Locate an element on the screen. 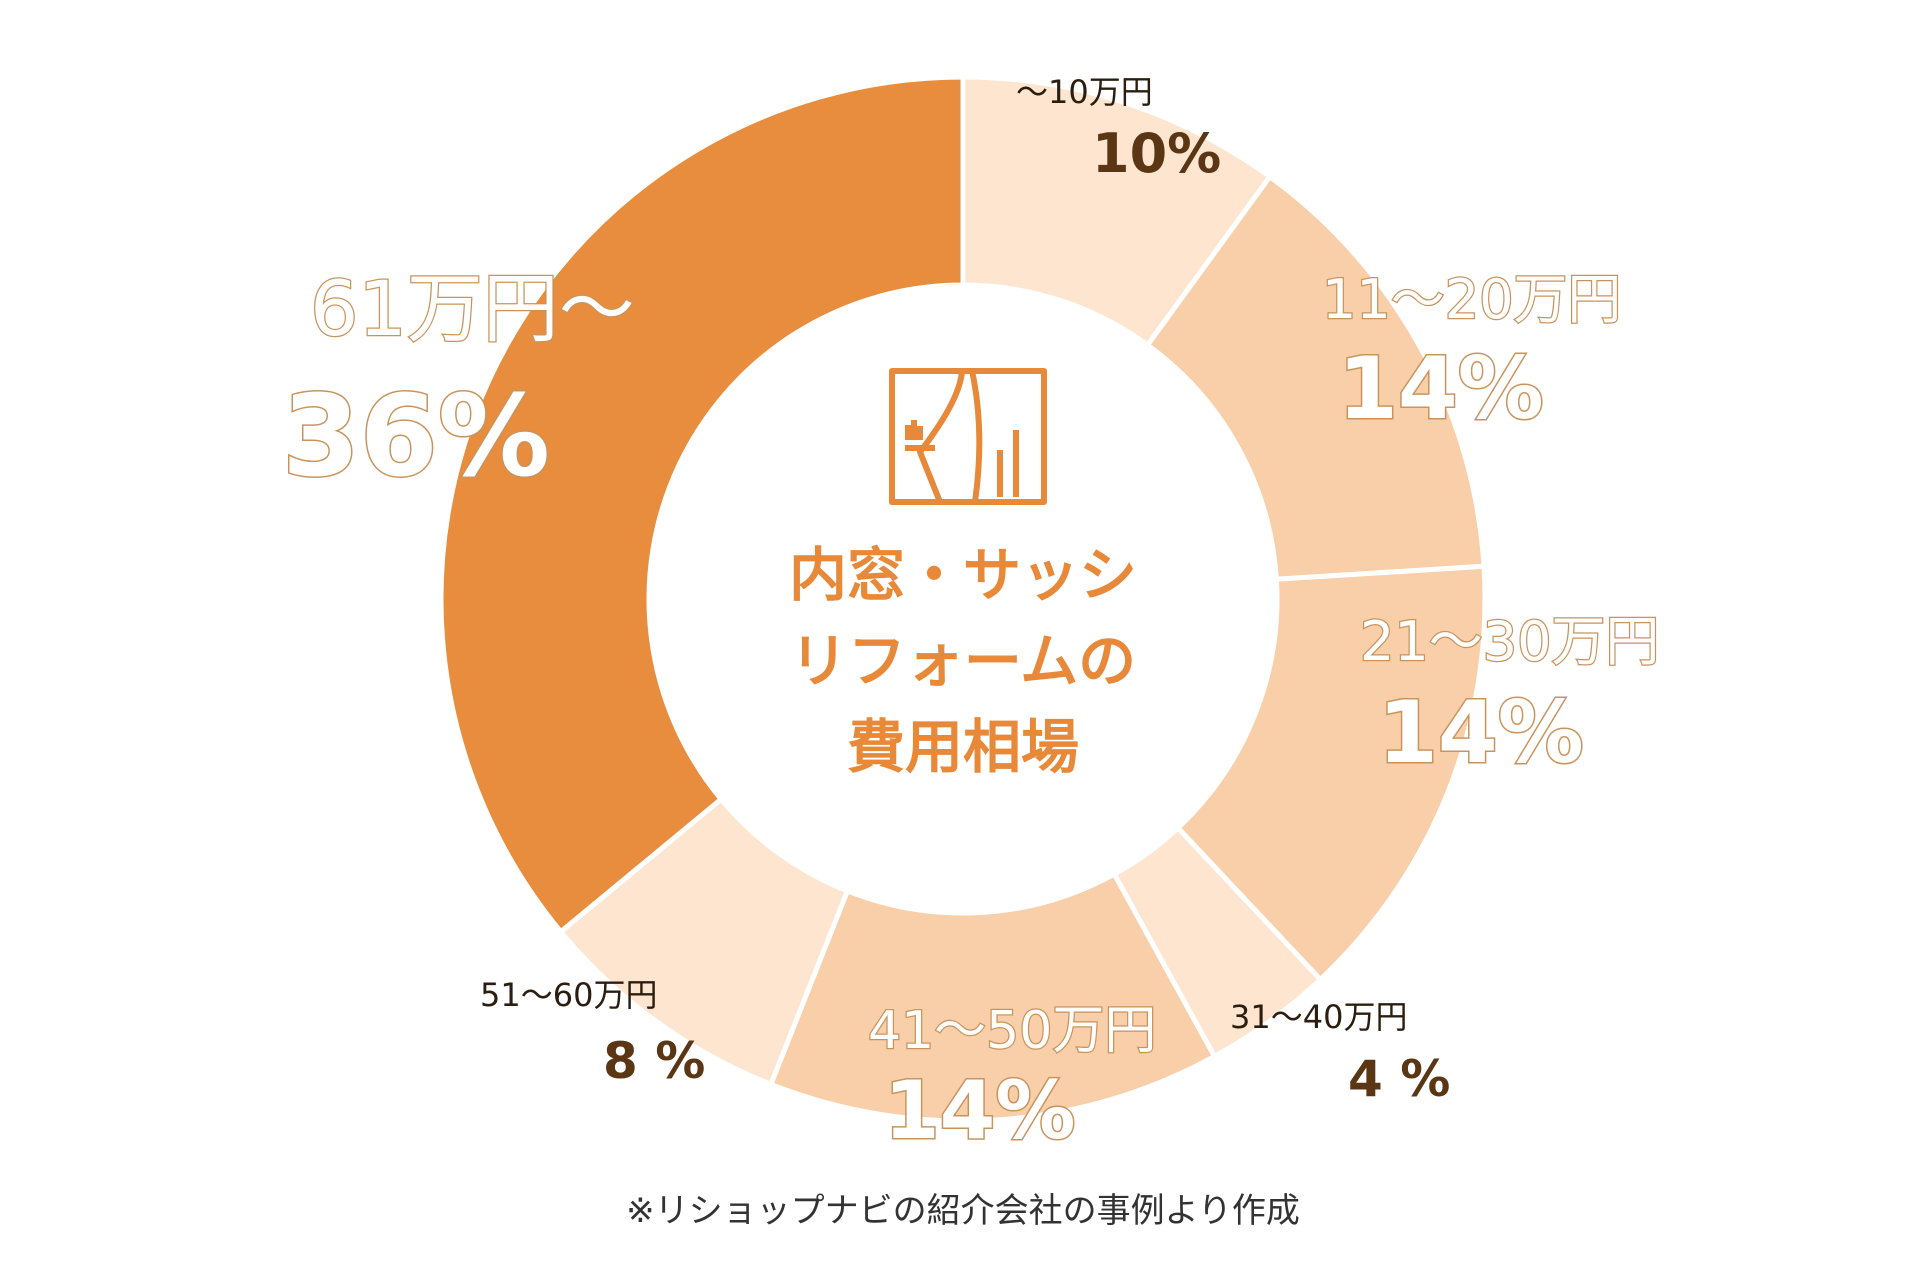 The width and height of the screenshot is (1920, 1278). category-label-1: 11～20万円 is located at coordinates (1471, 299).